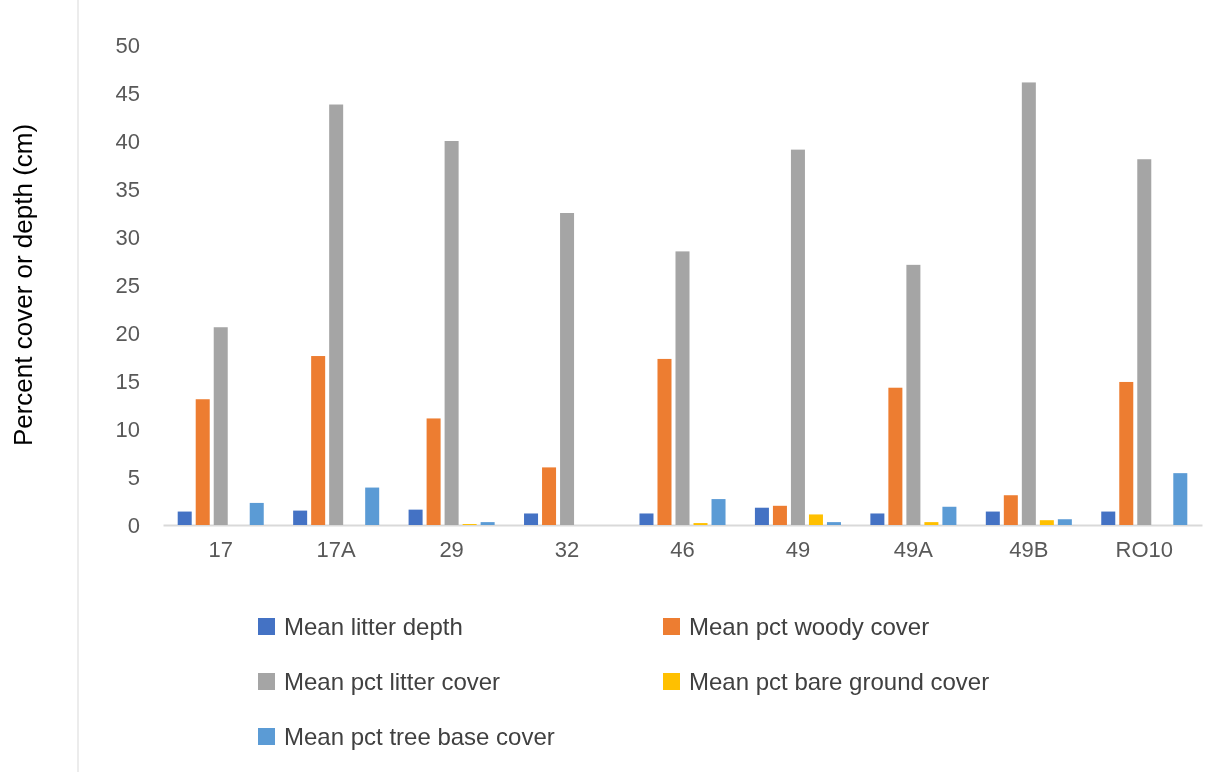 The image size is (1225, 772). What do you see at coordinates (220, 549) in the screenshot?
I see `x-tick-label: 17` at bounding box center [220, 549].